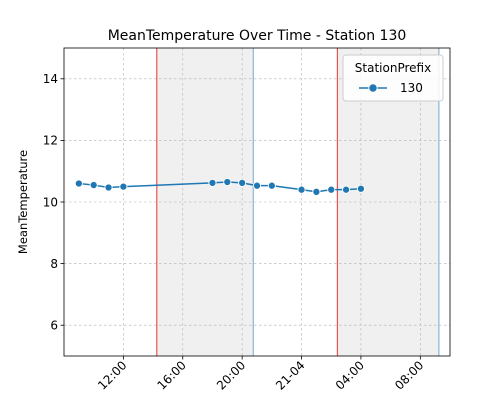 Image resolution: width=500 pixels, height=400 pixels. I want to click on legend-box, so click(393, 78).